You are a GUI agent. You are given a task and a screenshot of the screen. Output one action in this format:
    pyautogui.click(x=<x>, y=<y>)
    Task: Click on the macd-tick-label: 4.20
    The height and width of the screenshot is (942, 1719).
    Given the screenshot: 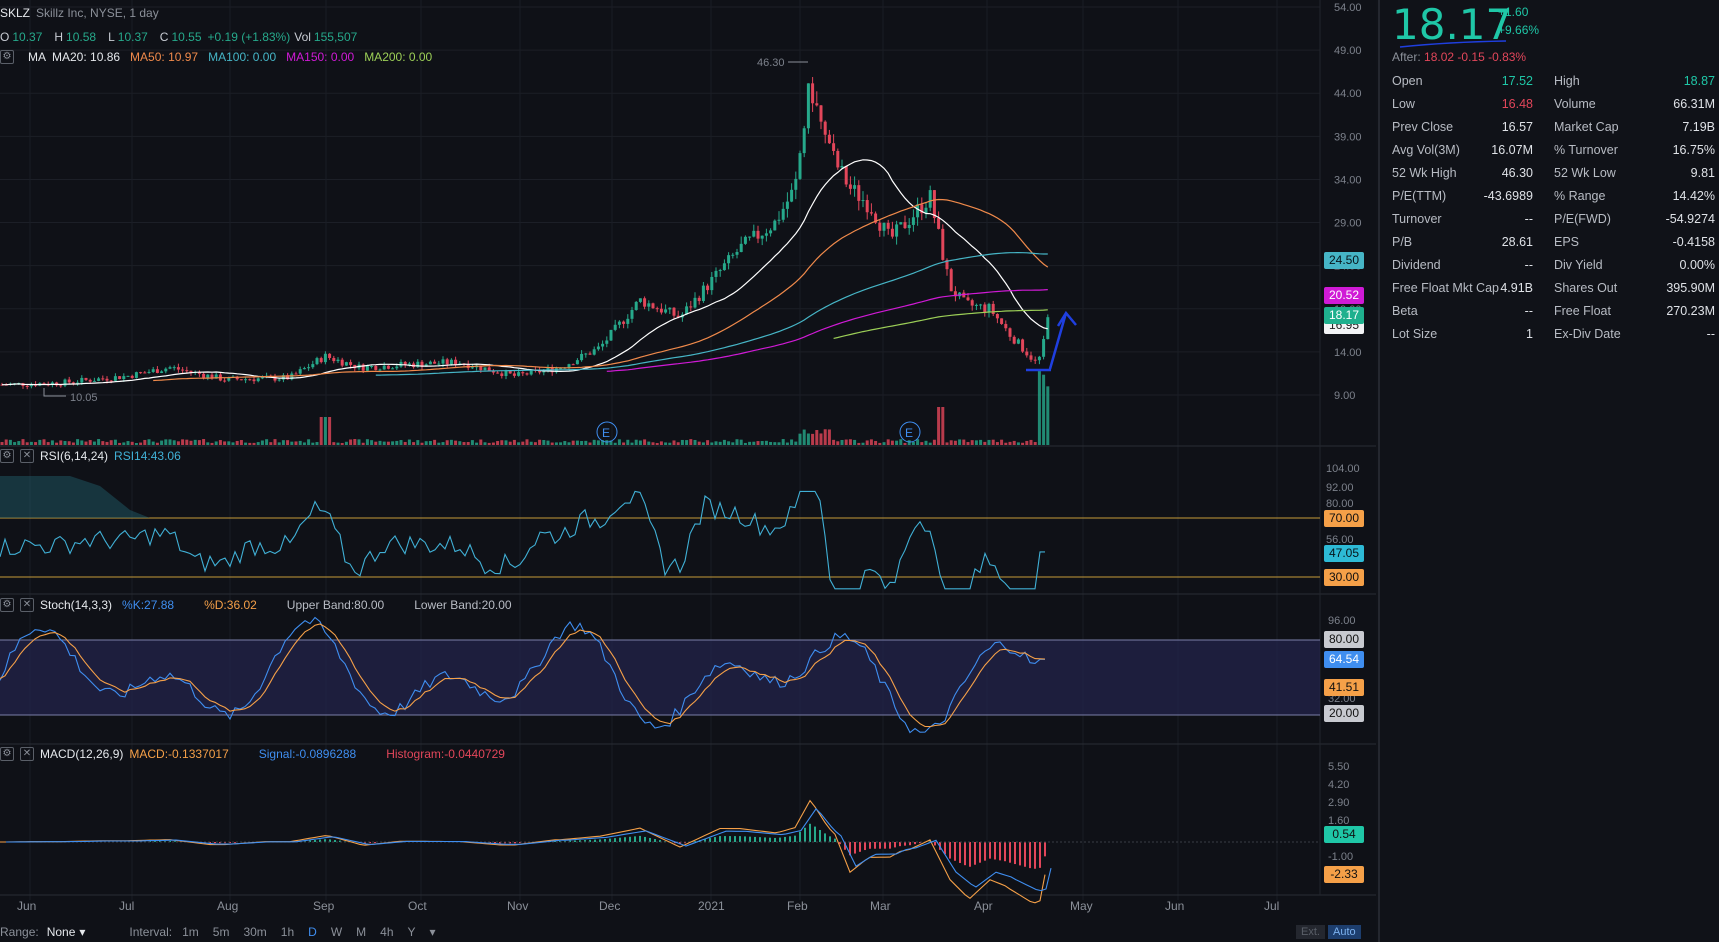 What is the action you would take?
    pyautogui.click(x=1338, y=785)
    